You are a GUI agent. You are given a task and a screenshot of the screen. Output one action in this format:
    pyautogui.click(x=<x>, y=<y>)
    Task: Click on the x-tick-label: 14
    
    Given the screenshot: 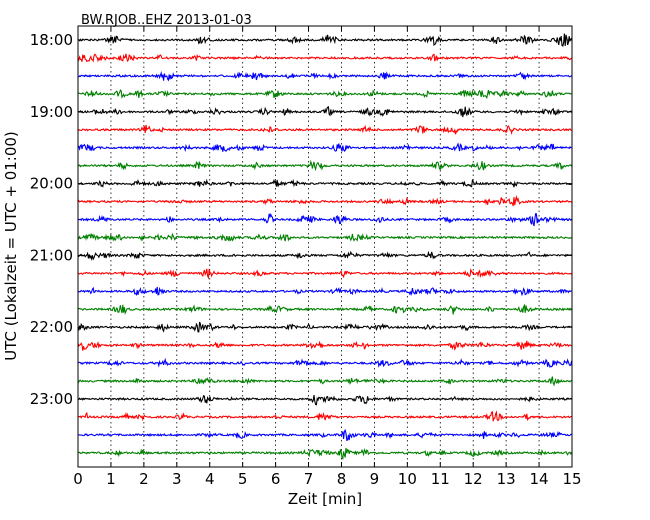 What is the action you would take?
    pyautogui.click(x=539, y=479)
    